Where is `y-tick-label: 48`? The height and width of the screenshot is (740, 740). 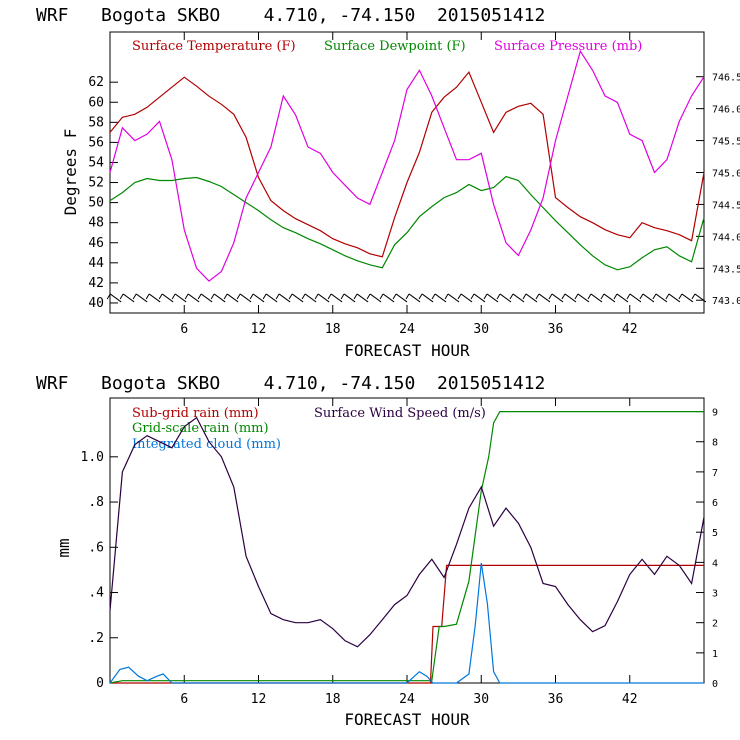 y-tick-label: 48 is located at coordinates (96, 223).